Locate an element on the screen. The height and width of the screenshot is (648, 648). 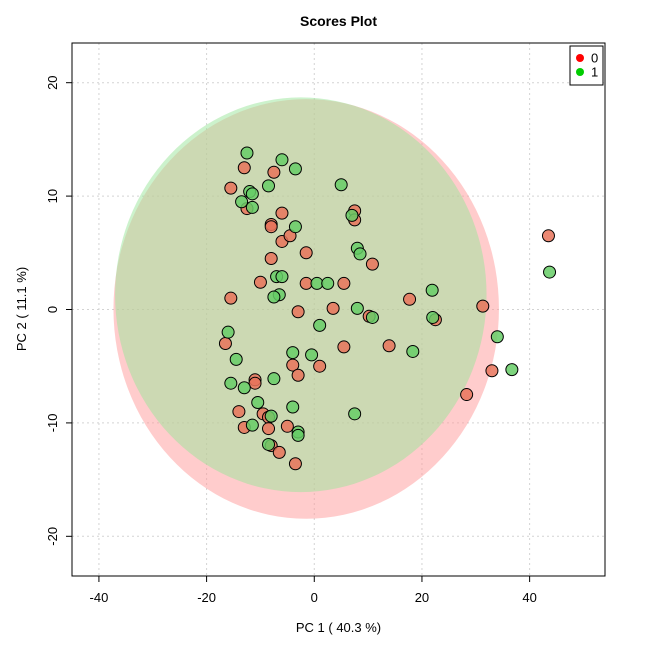
x-tick-label-0: -40 is located at coordinates (99, 597).